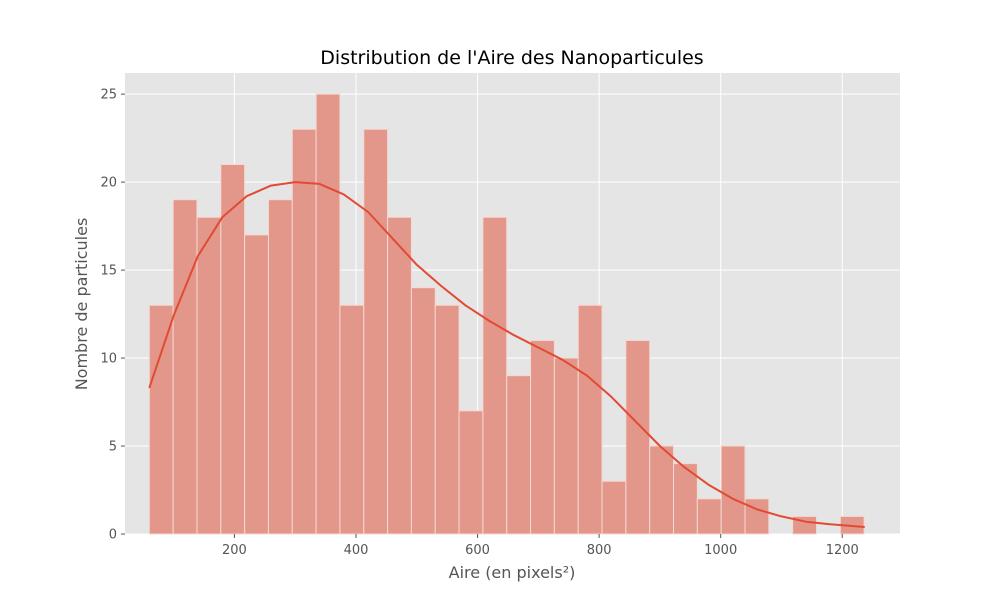 The height and width of the screenshot is (604, 1000). Describe the element at coordinates (234, 550) in the screenshot. I see `x-tick-label: 200` at that location.